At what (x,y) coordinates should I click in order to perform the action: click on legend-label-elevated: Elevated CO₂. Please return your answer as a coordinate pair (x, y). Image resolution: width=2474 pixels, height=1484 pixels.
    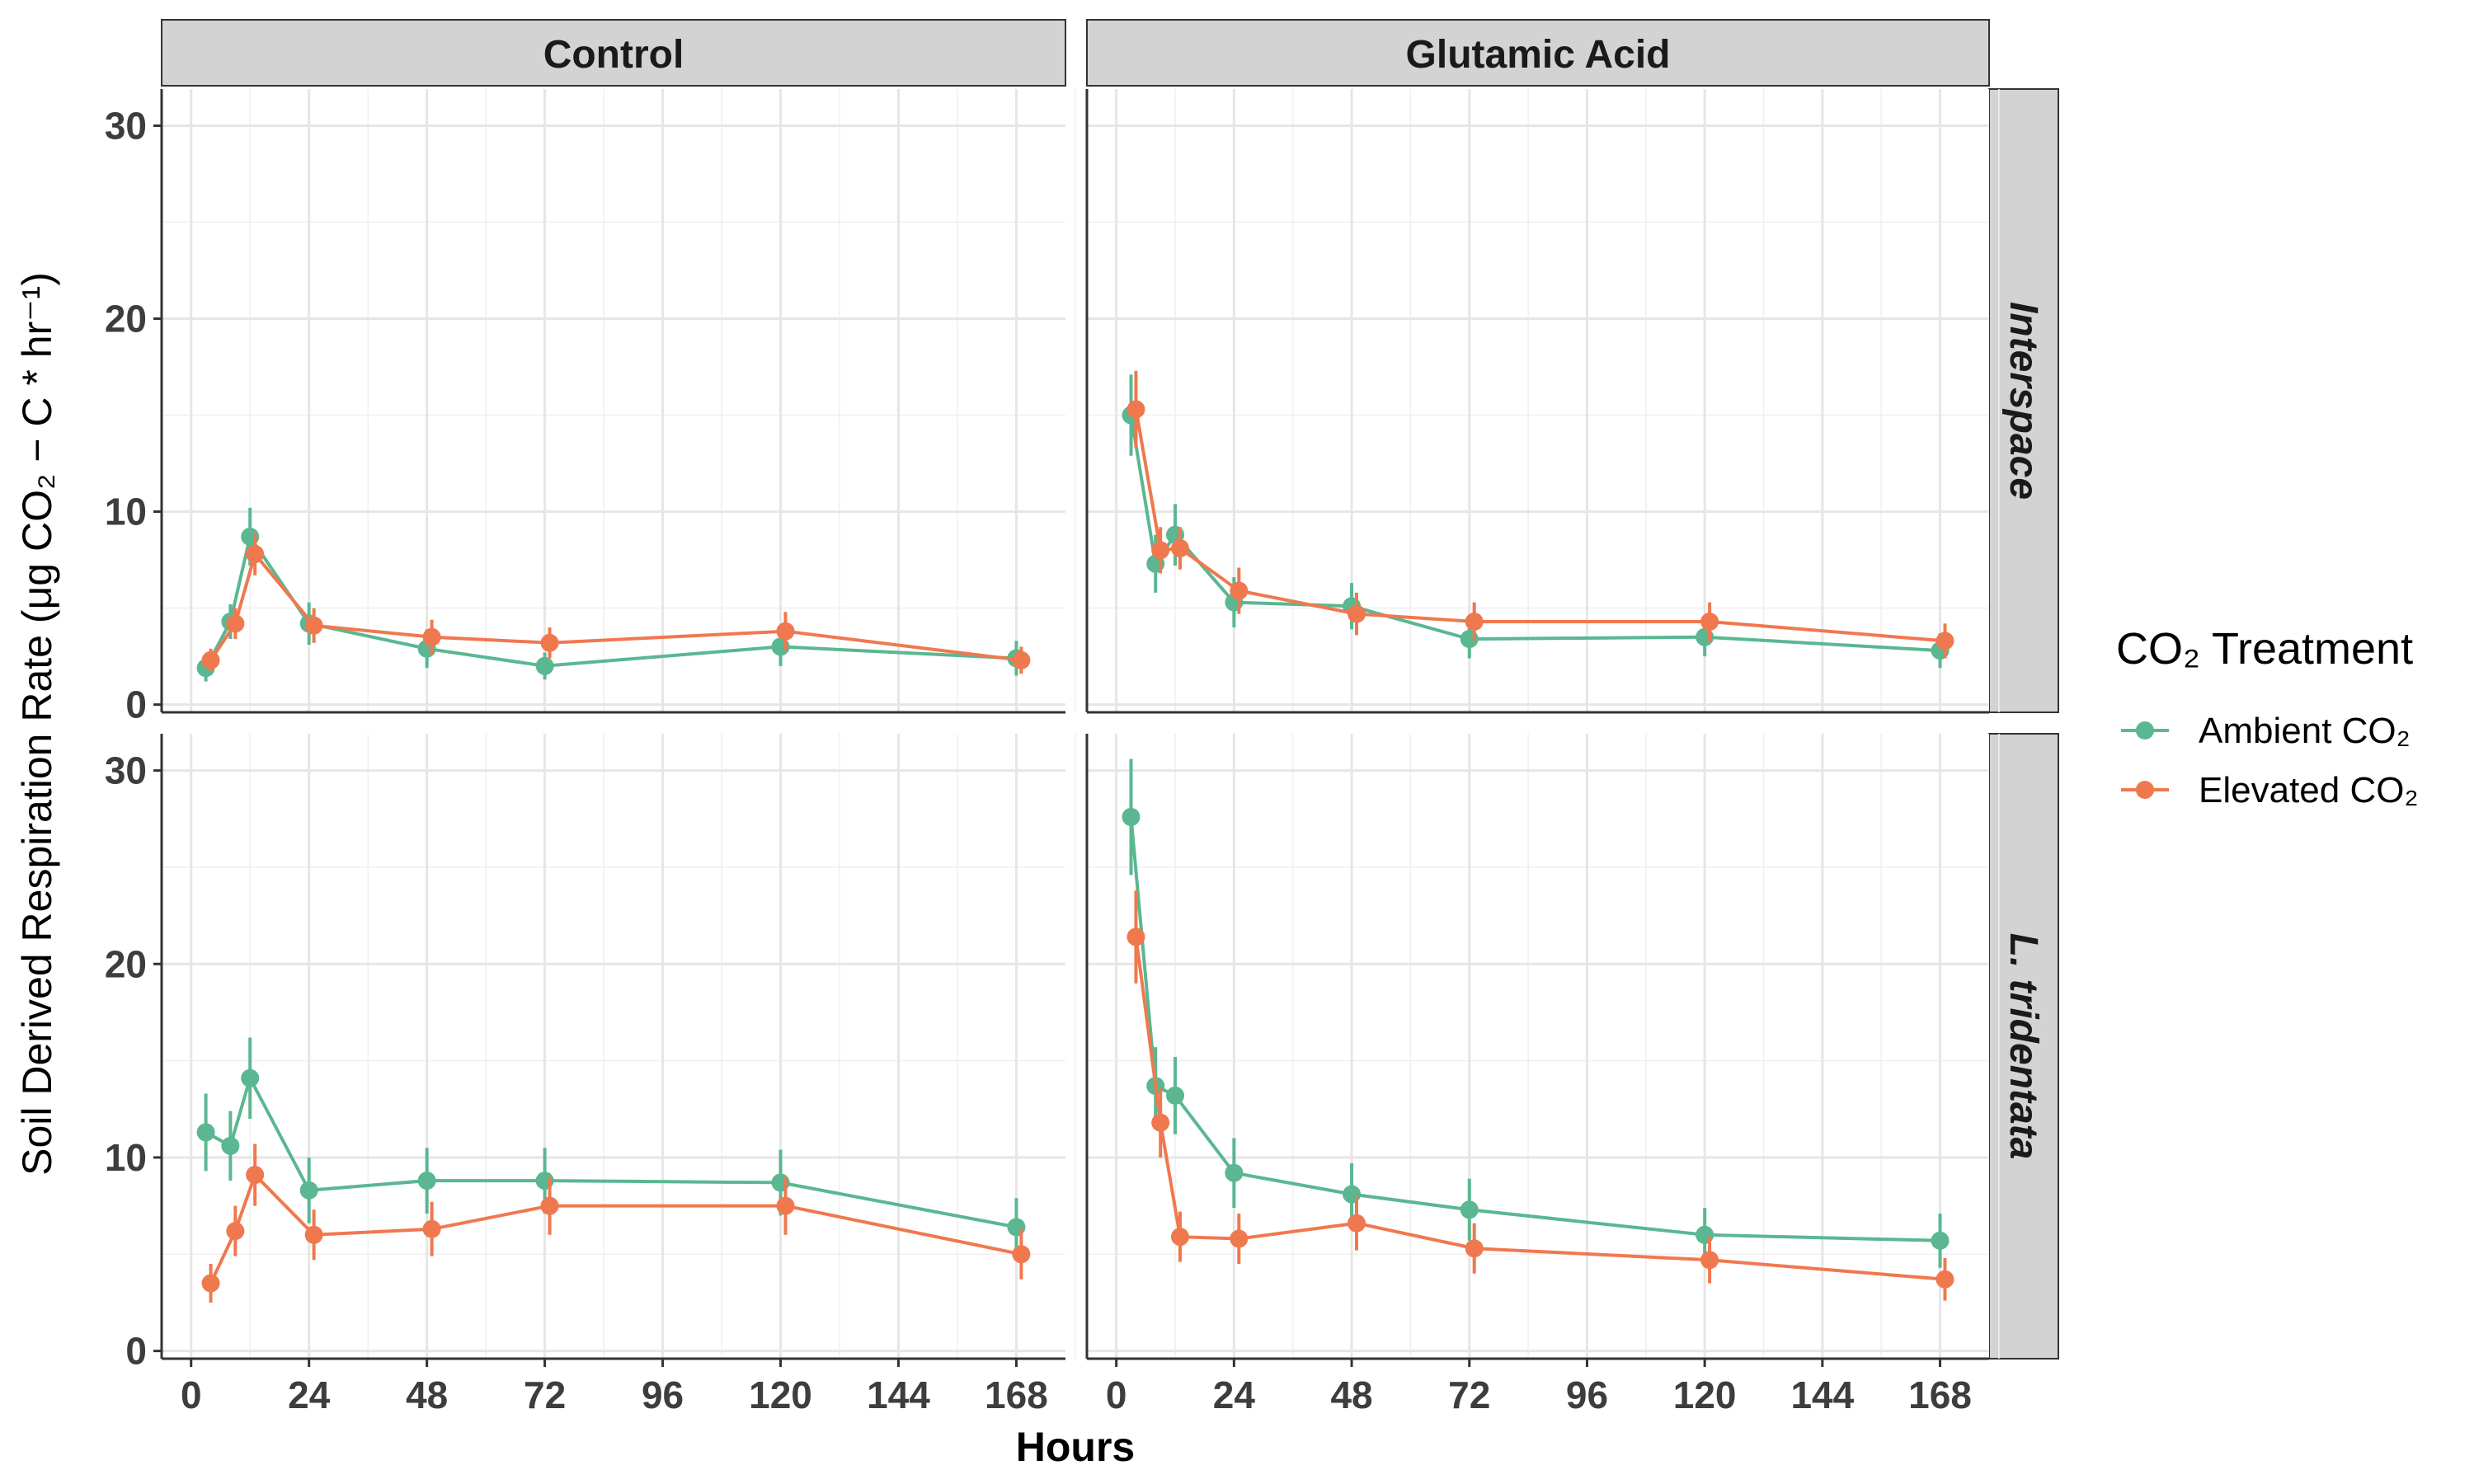
    Looking at the image, I should click on (2309, 790).